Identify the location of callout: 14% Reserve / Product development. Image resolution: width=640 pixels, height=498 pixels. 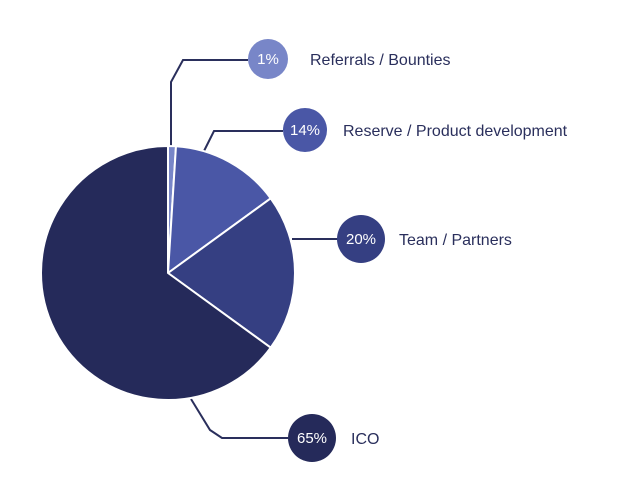
(425, 130).